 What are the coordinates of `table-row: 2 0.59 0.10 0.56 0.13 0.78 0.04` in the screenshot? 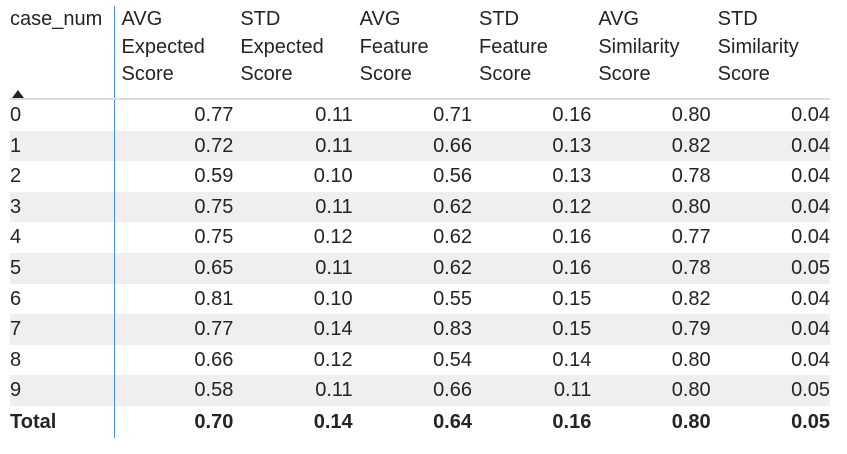 It's located at (420, 176).